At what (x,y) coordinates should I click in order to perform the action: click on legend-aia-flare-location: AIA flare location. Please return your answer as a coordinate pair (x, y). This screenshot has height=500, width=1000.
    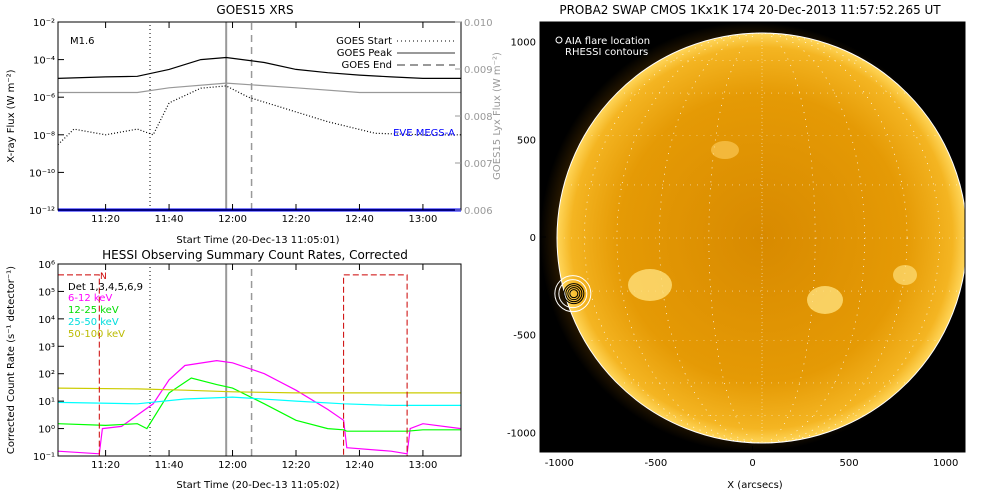
    Looking at the image, I should click on (607, 41).